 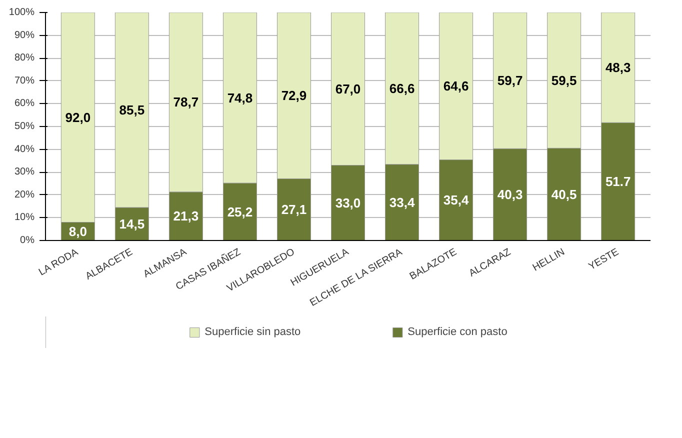 I want to click on y-tick-label: 20%, so click(x=24, y=194).